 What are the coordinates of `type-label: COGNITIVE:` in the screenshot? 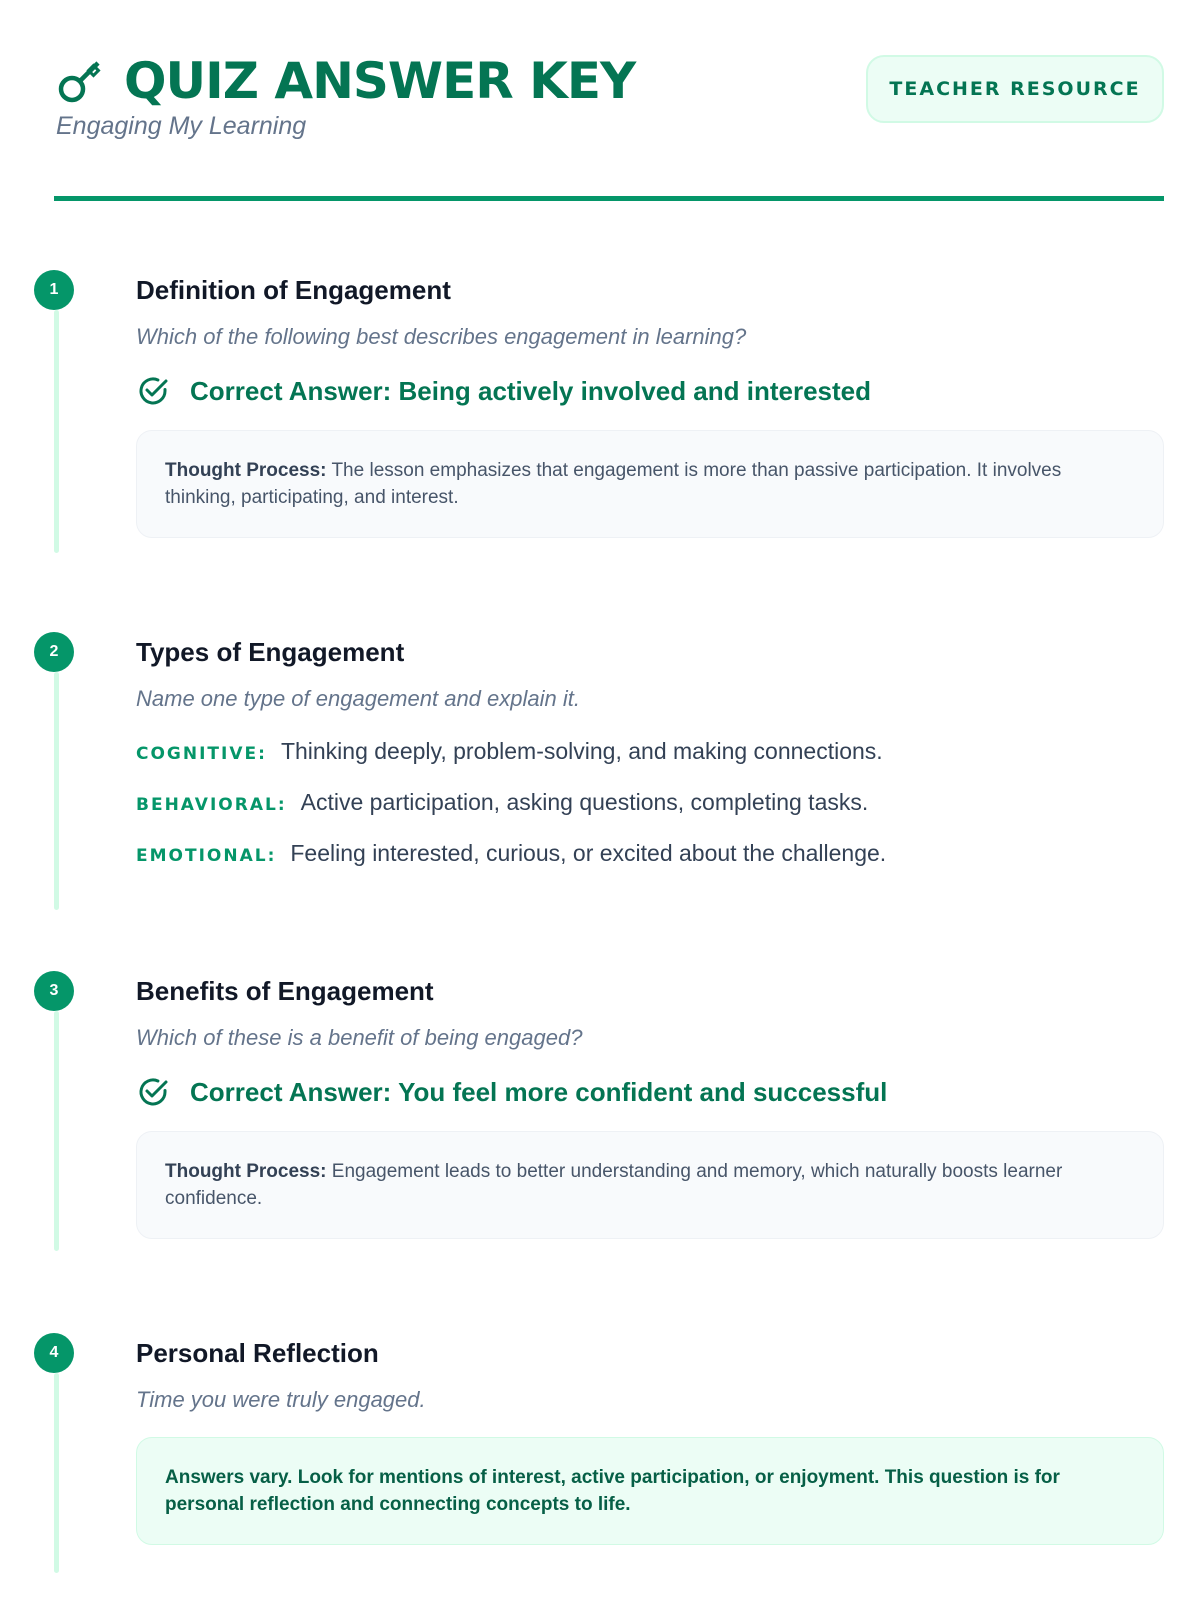 It's located at (201, 754).